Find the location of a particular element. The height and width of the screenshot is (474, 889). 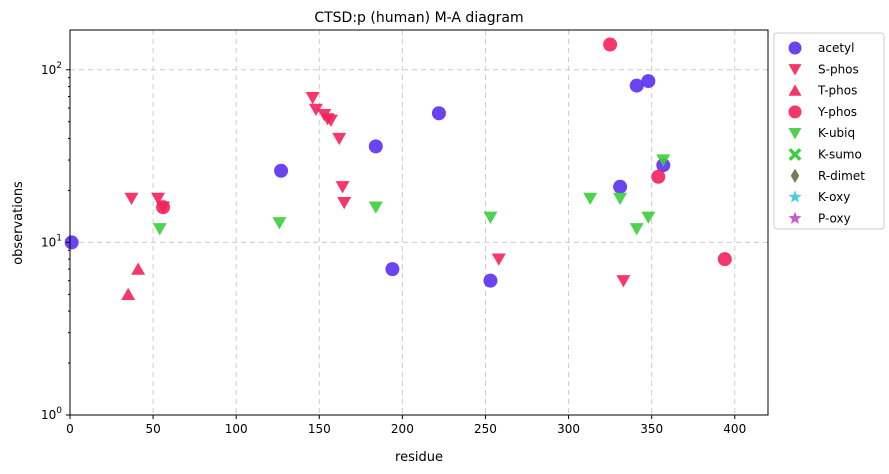

legend-frame is located at coordinates (829, 131).